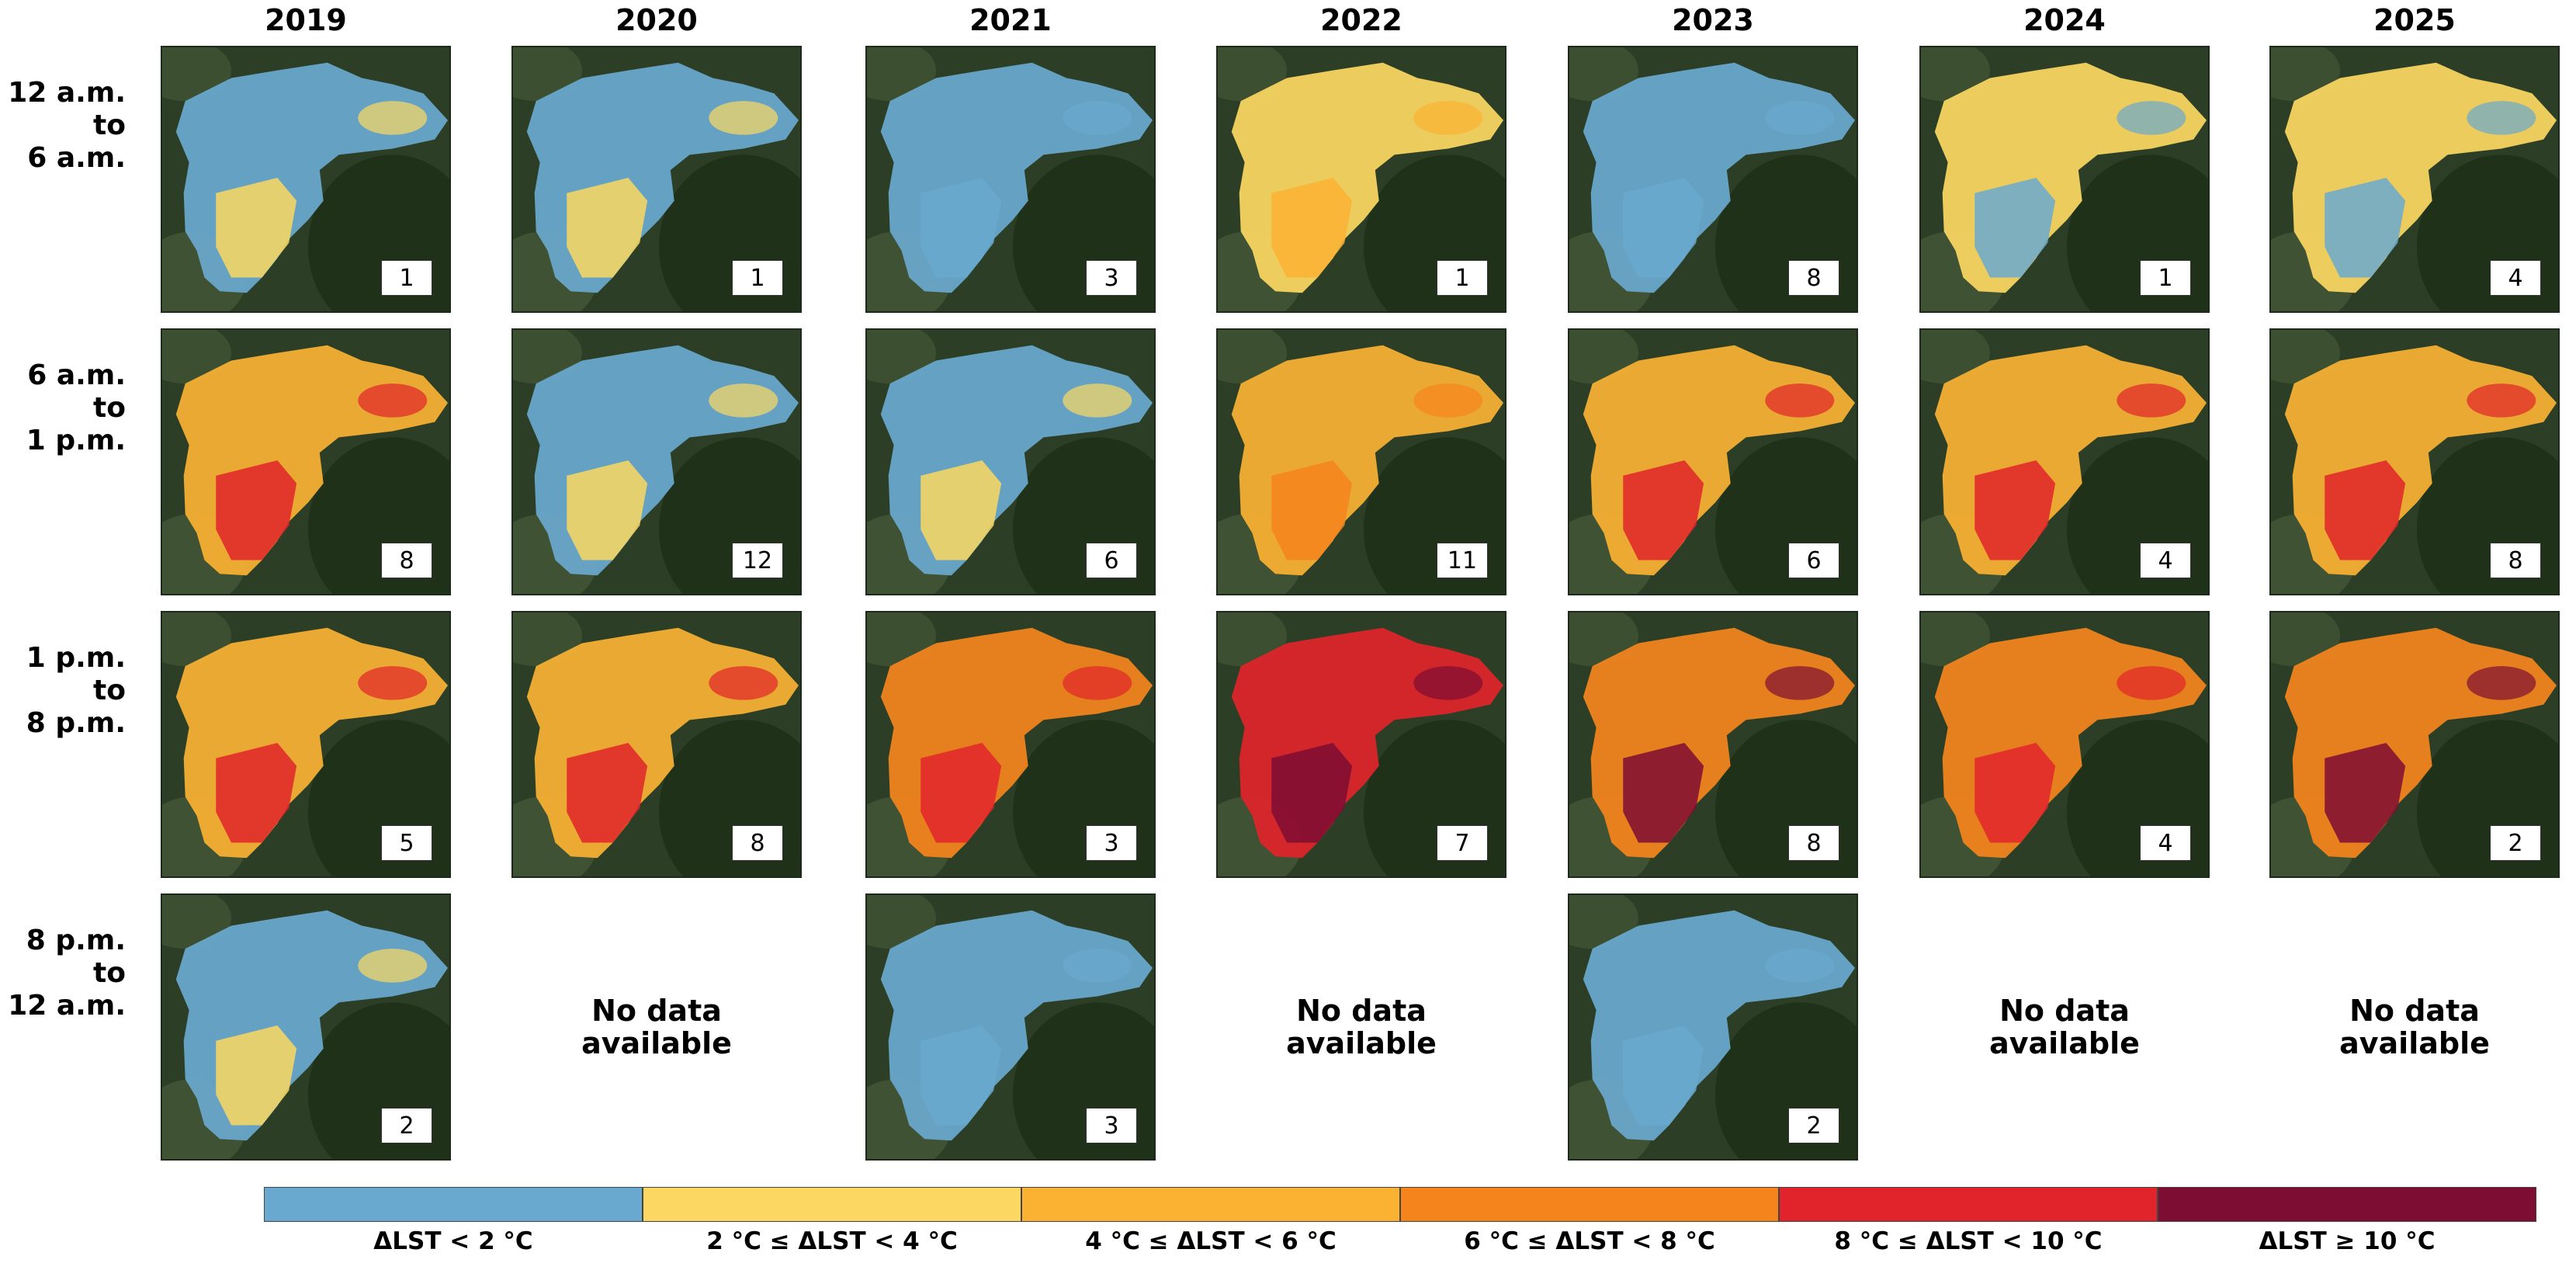  Describe the element at coordinates (1010, 20) in the screenshot. I see `year-header-2021: 2021` at that location.